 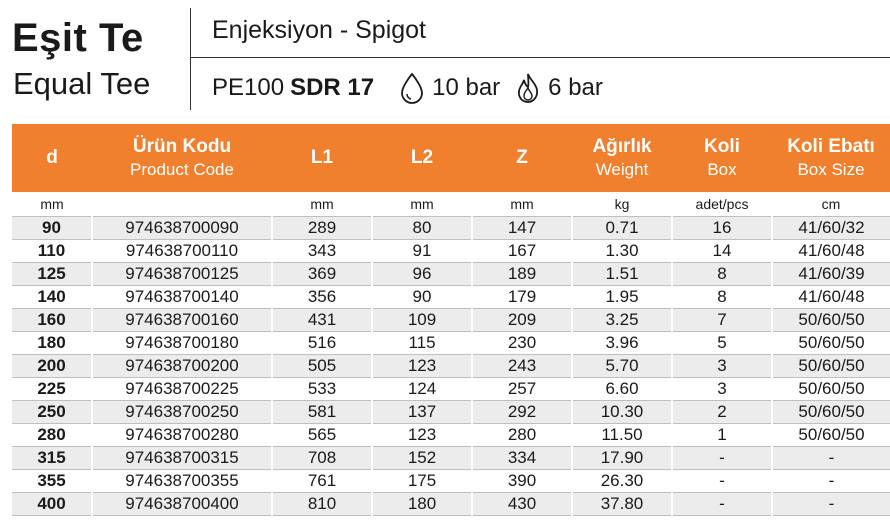 What do you see at coordinates (422, 435) in the screenshot?
I see `cell-l2: 123` at bounding box center [422, 435].